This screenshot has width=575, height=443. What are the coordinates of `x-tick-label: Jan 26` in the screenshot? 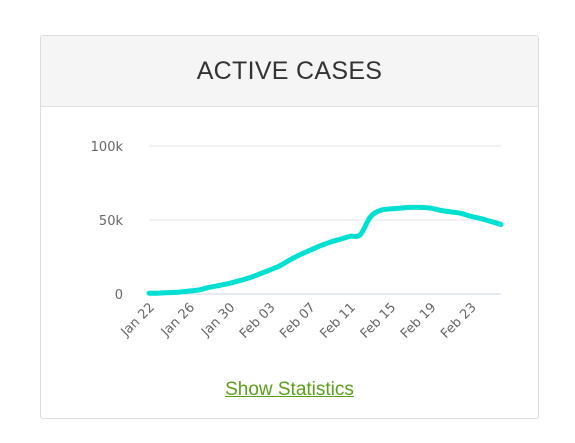 It's located at (178, 320).